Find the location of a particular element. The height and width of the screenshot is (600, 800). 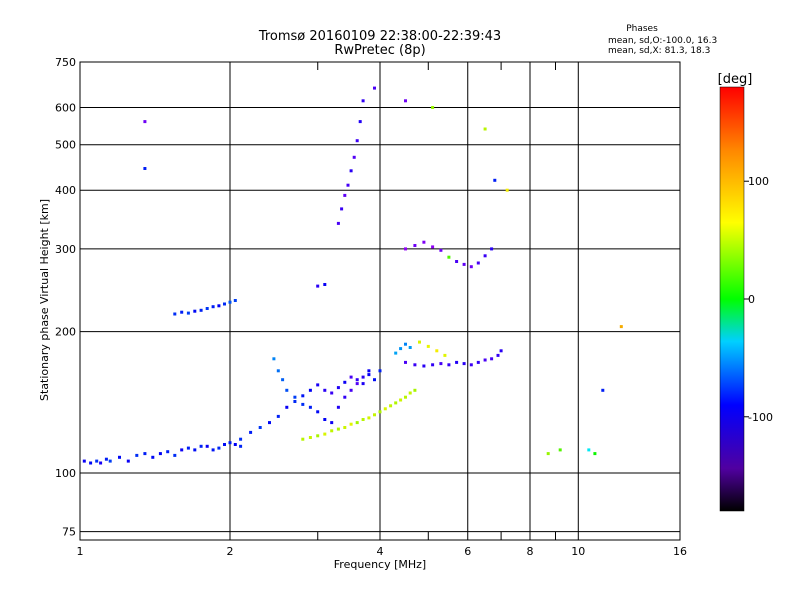

x-tick-label: 16 is located at coordinates (680, 551).